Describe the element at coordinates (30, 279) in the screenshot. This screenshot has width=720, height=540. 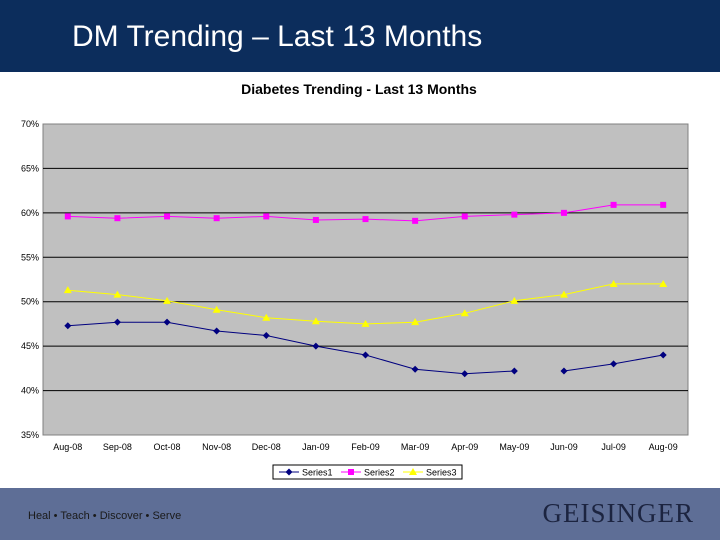
I see `y-axis-ticks: 35% 40% 45% 50% 55% 60% 65% 70%` at that location.